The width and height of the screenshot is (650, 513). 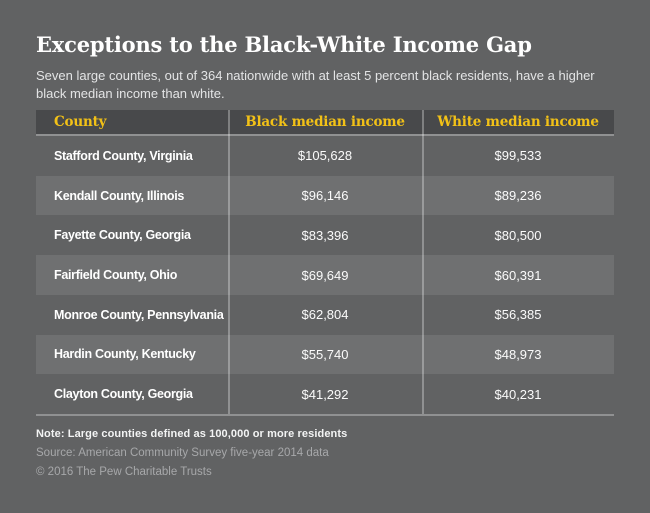 I want to click on black-income-cell: $55,740, so click(x=325, y=354).